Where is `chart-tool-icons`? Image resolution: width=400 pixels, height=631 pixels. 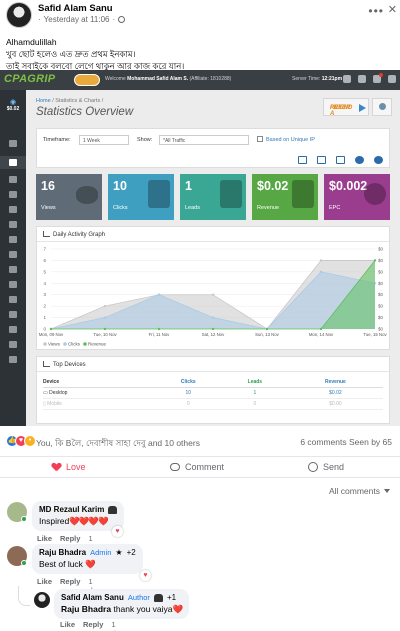
chart-tool-icons is located at coordinates (340, 160).